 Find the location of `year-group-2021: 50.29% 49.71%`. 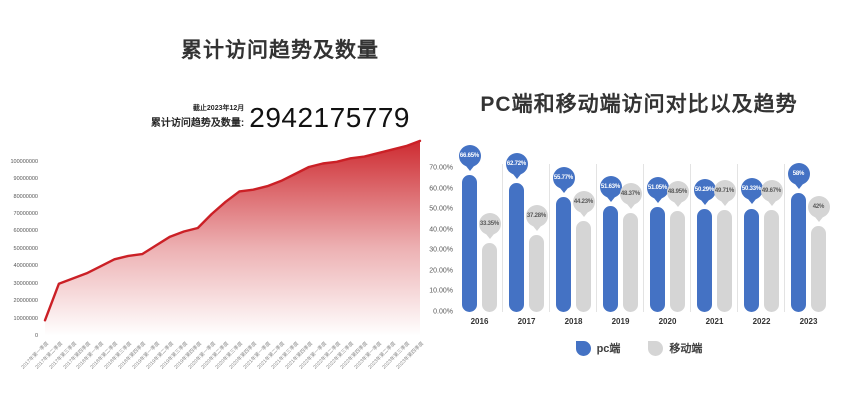

year-group-2021: 50.29% 49.71% is located at coordinates (714, 231).